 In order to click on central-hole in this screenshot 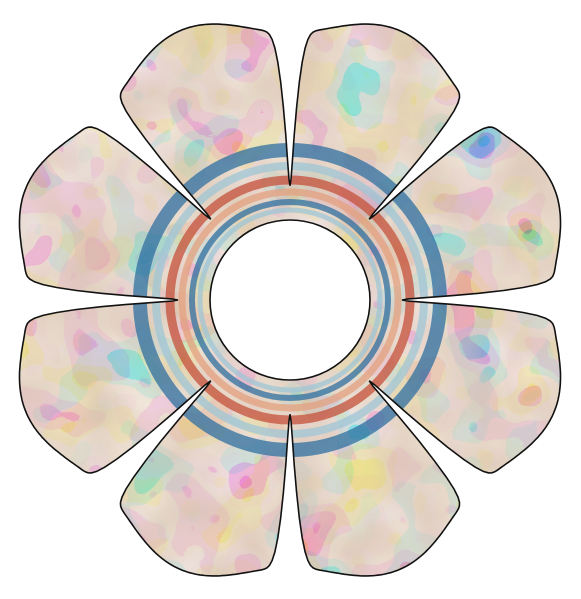, I will do `click(290, 300)`.